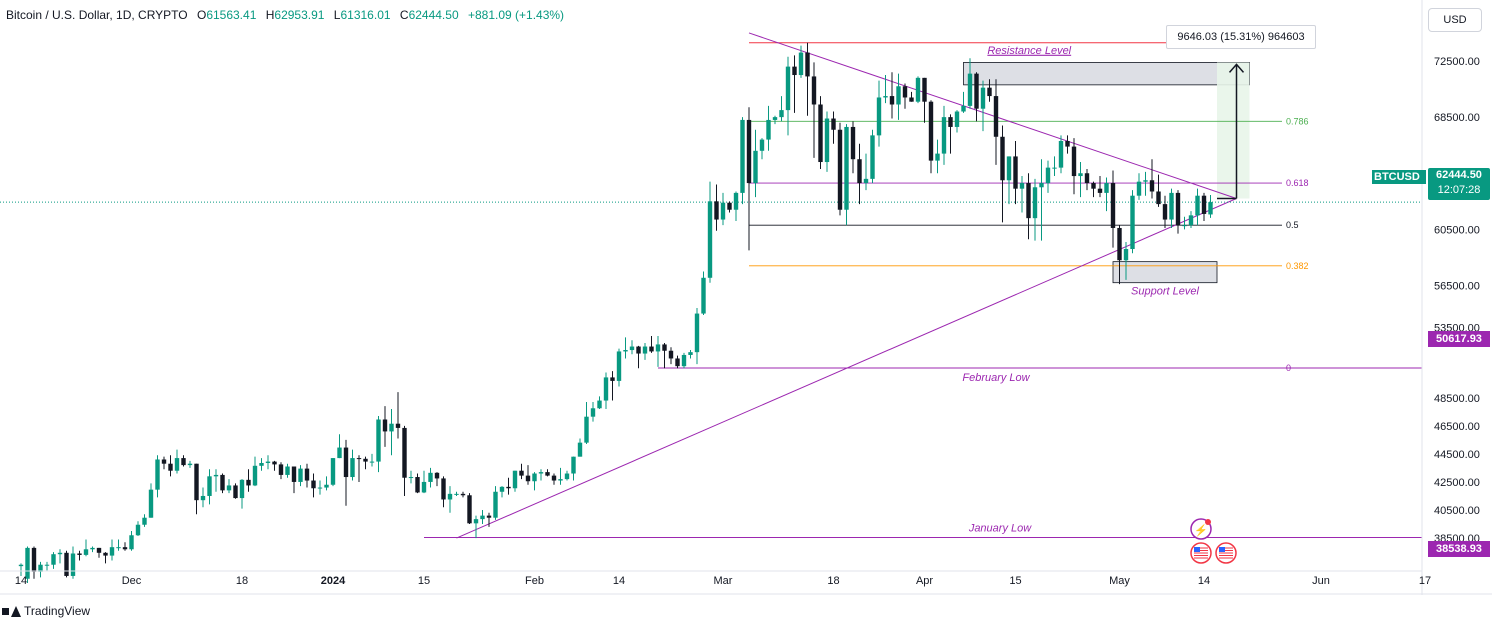 The width and height of the screenshot is (1492, 628). Describe the element at coordinates (433, 15) in the screenshot. I see `close-value: 62444.50` at that location.